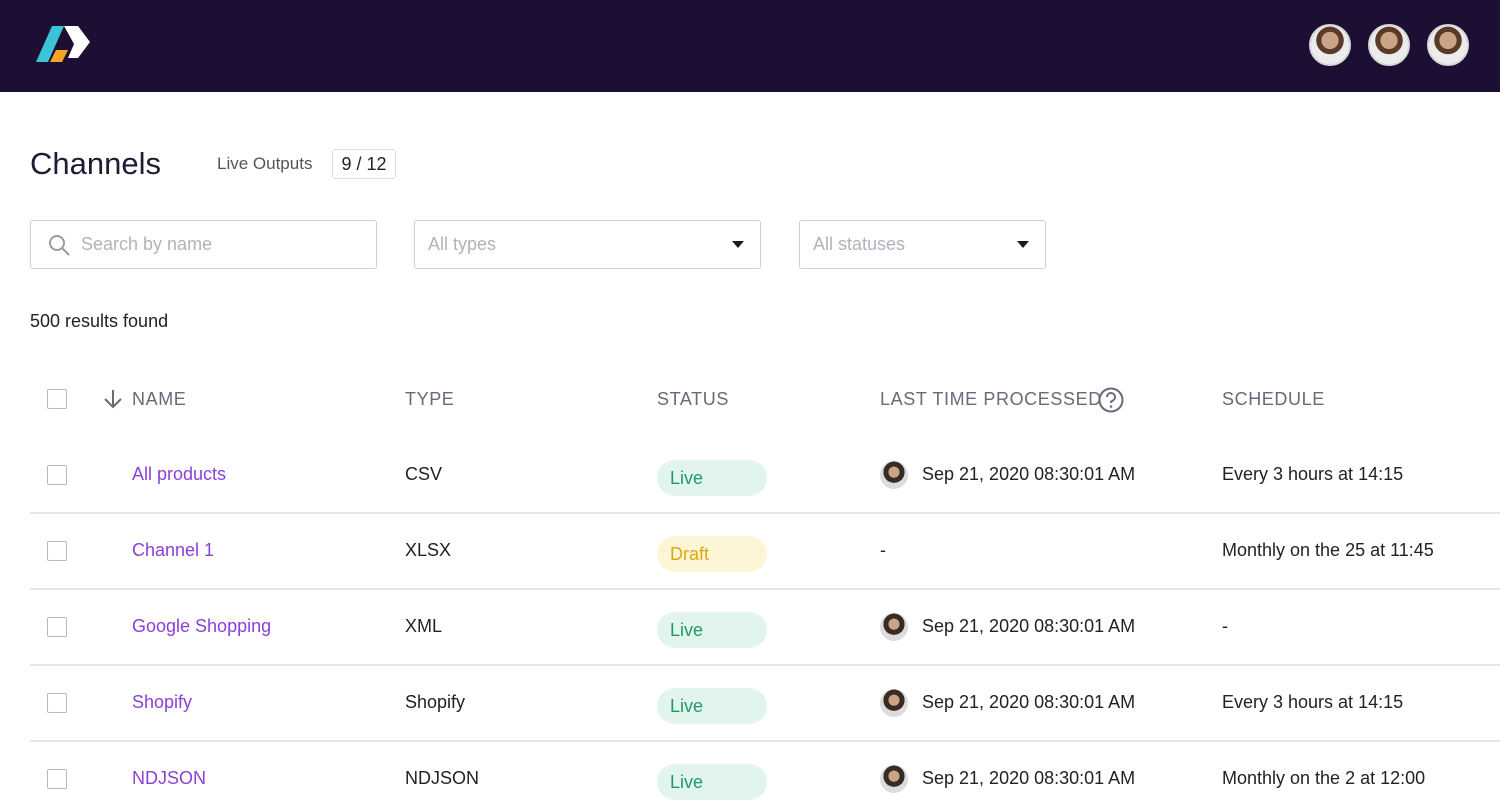 This screenshot has height=806, width=1500. Describe the element at coordinates (750, 46) in the screenshot. I see `top-bar` at that location.